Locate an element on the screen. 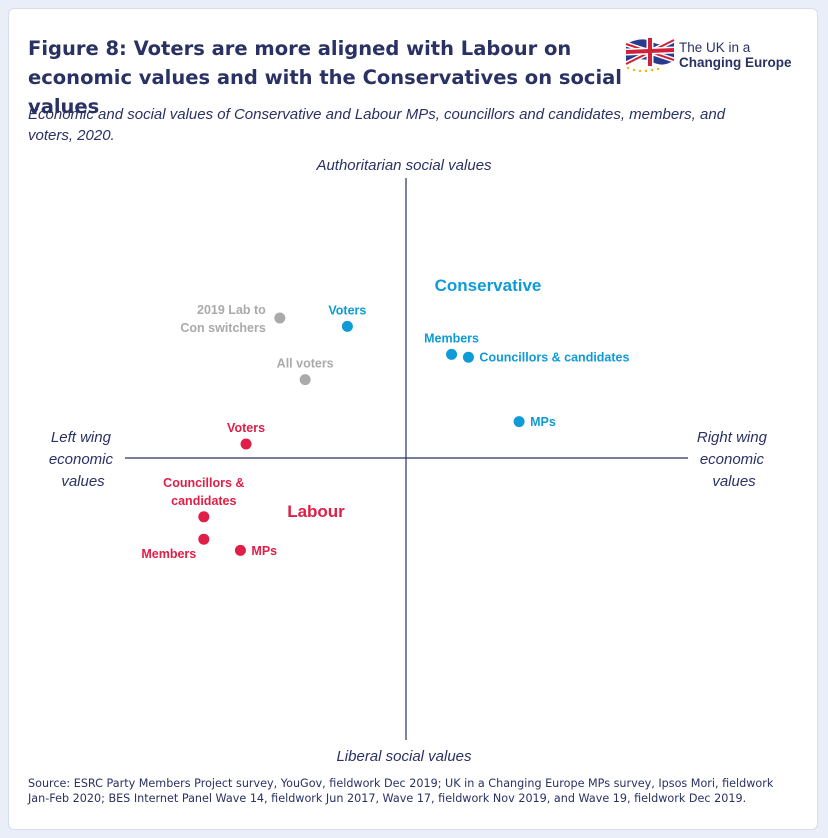  axis-label-right-line: values is located at coordinates (734, 481).